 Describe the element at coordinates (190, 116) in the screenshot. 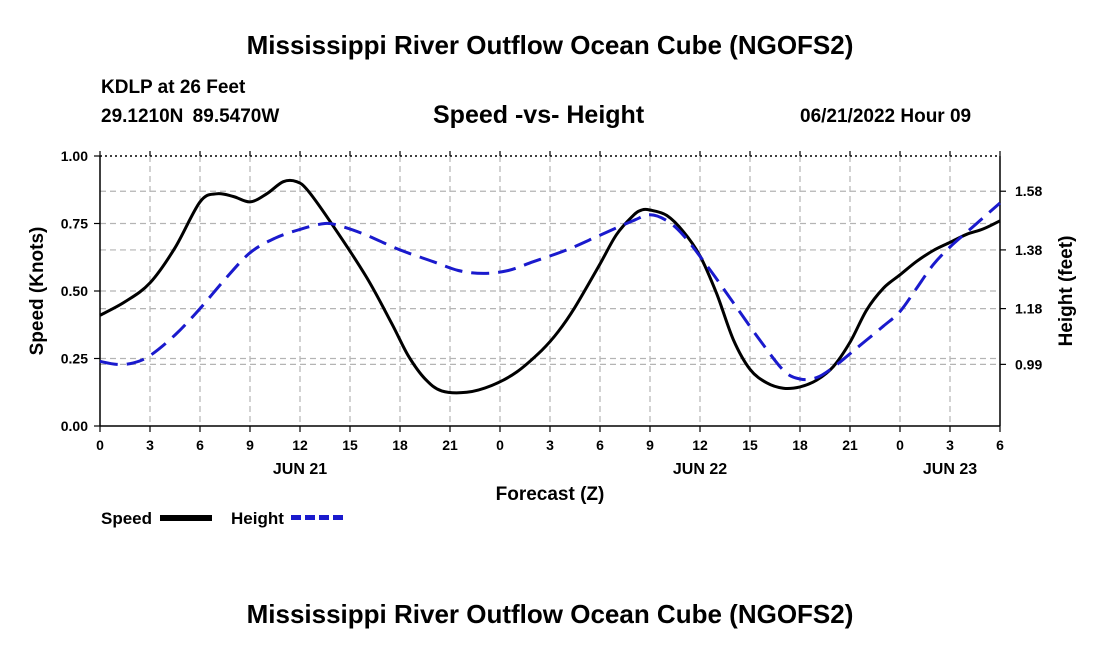

I see `station-coordinates: 29.1210N 89.5470W` at that location.